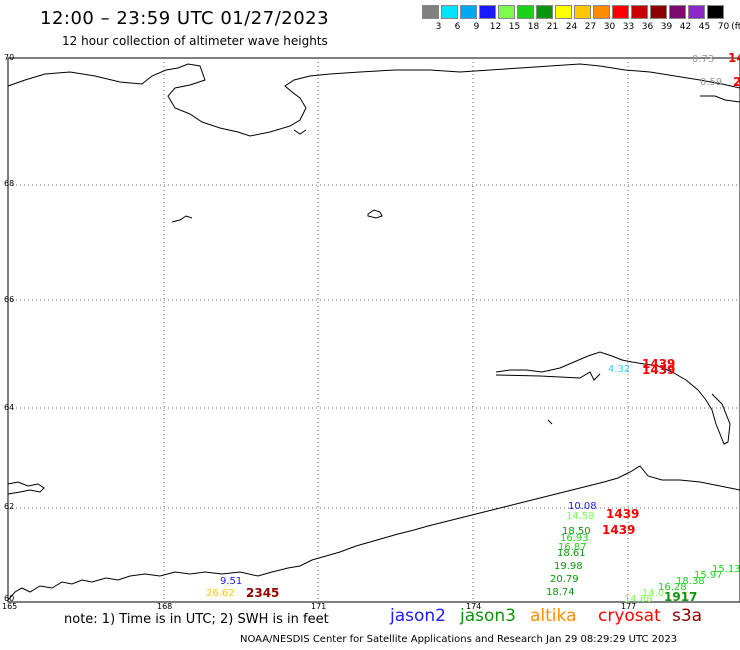  What do you see at coordinates (473, 606) in the screenshot?
I see `lon-label: 174` at bounding box center [473, 606].